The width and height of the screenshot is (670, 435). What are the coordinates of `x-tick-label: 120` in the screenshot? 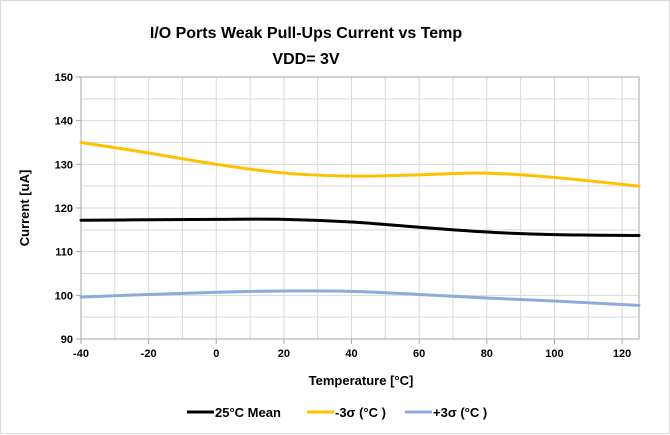 It's located at (622, 354).